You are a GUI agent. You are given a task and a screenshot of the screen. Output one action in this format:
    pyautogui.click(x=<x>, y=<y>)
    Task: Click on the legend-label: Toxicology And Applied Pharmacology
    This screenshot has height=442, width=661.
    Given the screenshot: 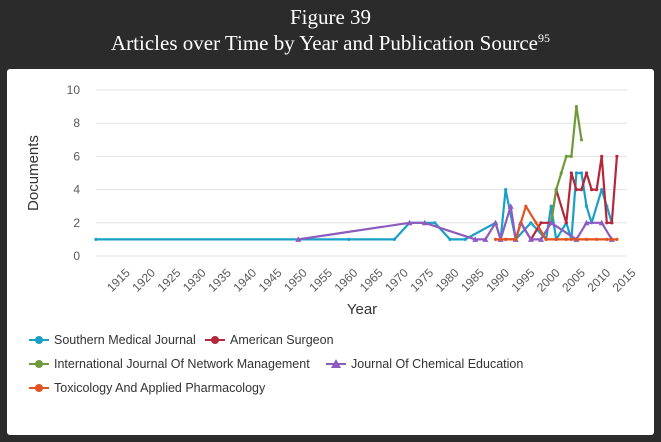 What is the action you would take?
    pyautogui.click(x=160, y=388)
    